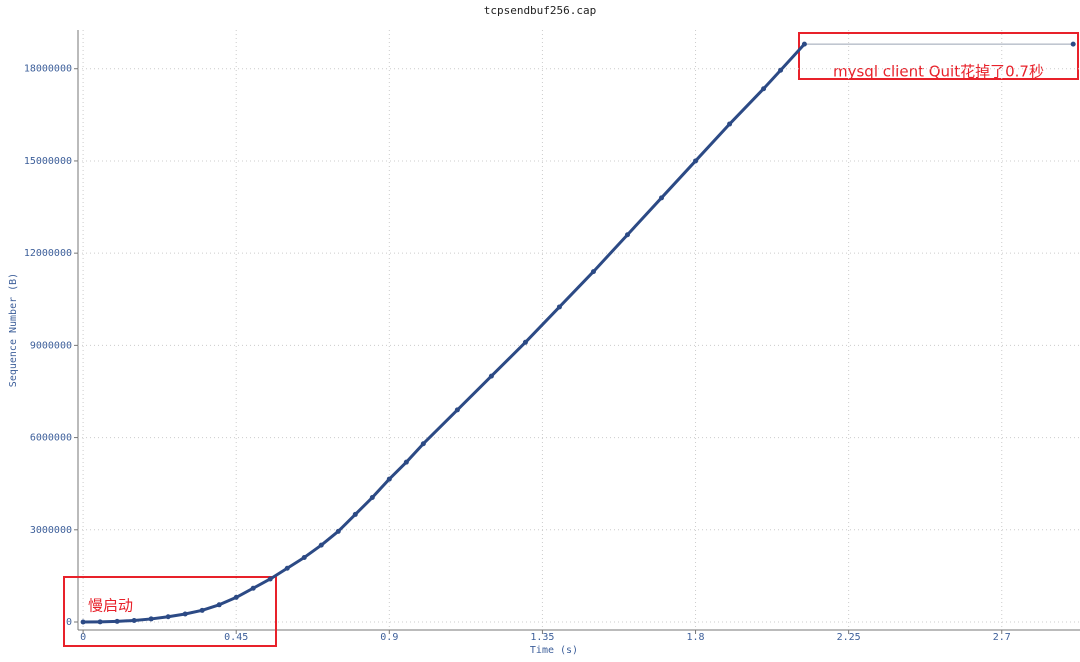 The width and height of the screenshot is (1080, 662). What do you see at coordinates (696, 637) in the screenshot?
I see `x-tick-label: 1.8` at bounding box center [696, 637].